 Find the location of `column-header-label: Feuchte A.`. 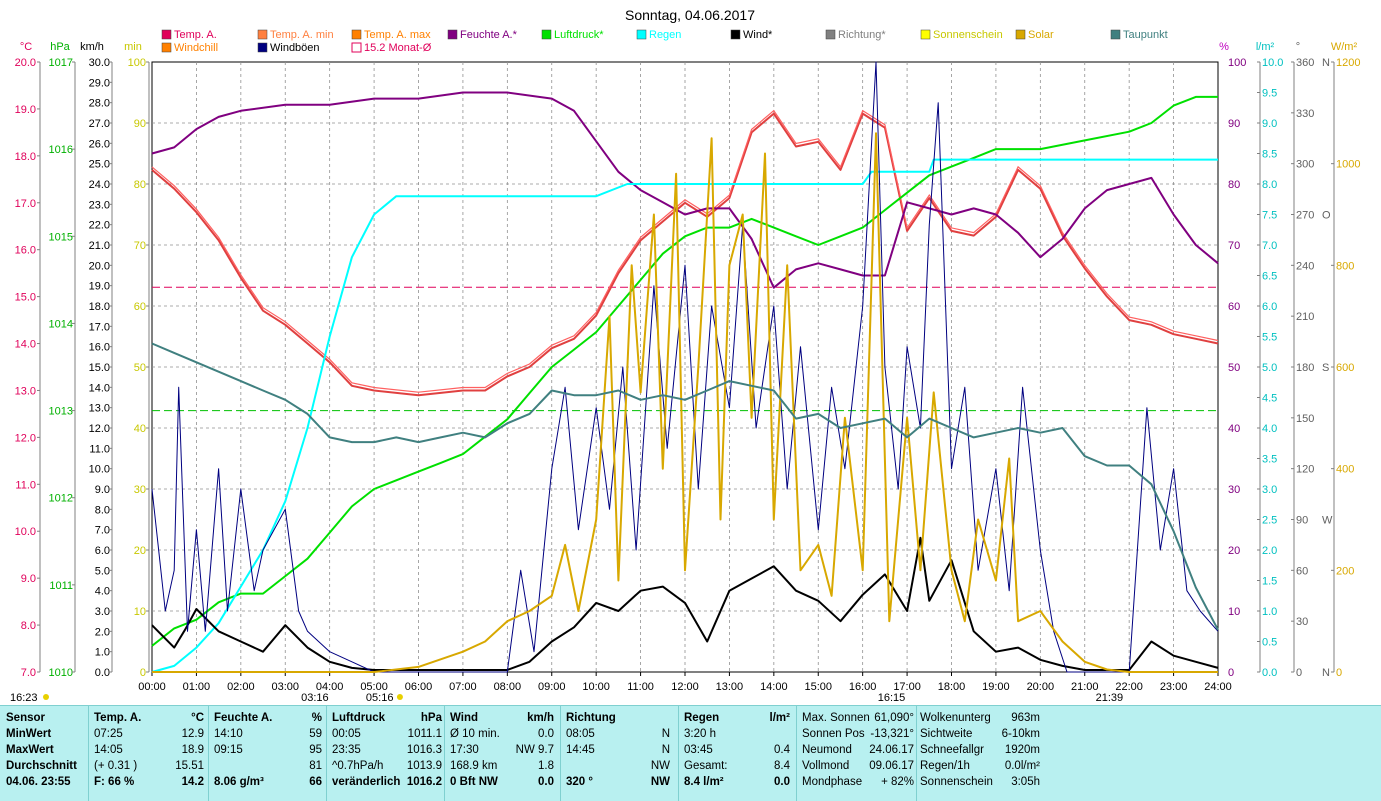

column-header-label: Feuchte A. is located at coordinates (243, 718).